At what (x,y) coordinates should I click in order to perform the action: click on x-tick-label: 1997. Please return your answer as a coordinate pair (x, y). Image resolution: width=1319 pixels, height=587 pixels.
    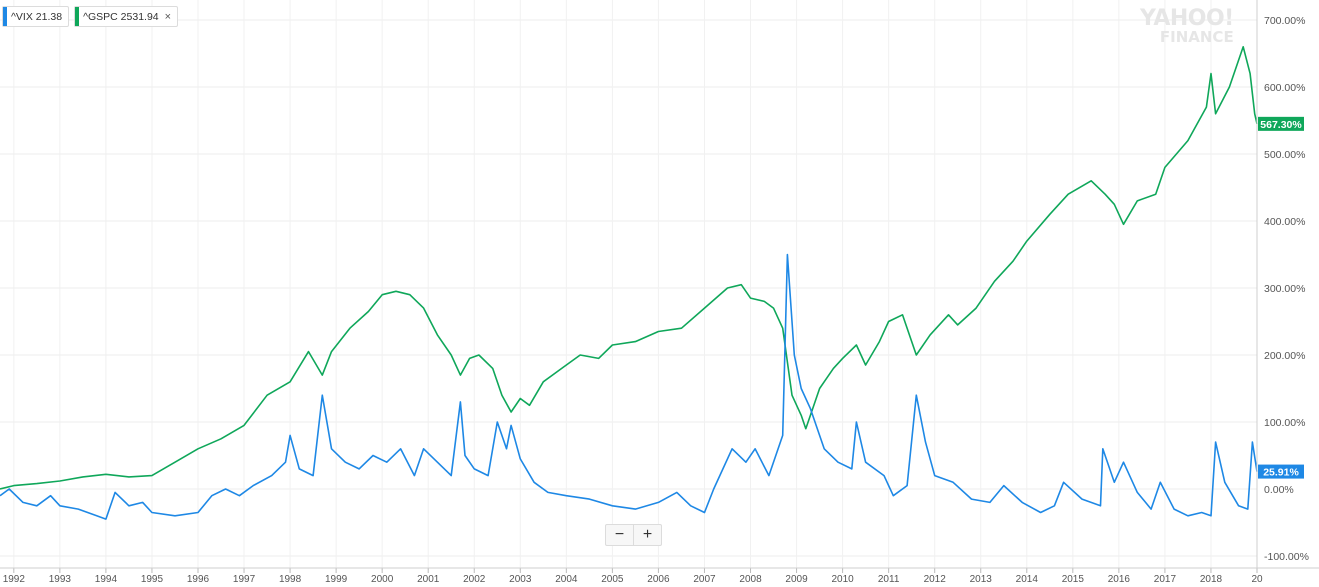
    Looking at the image, I should click on (244, 579).